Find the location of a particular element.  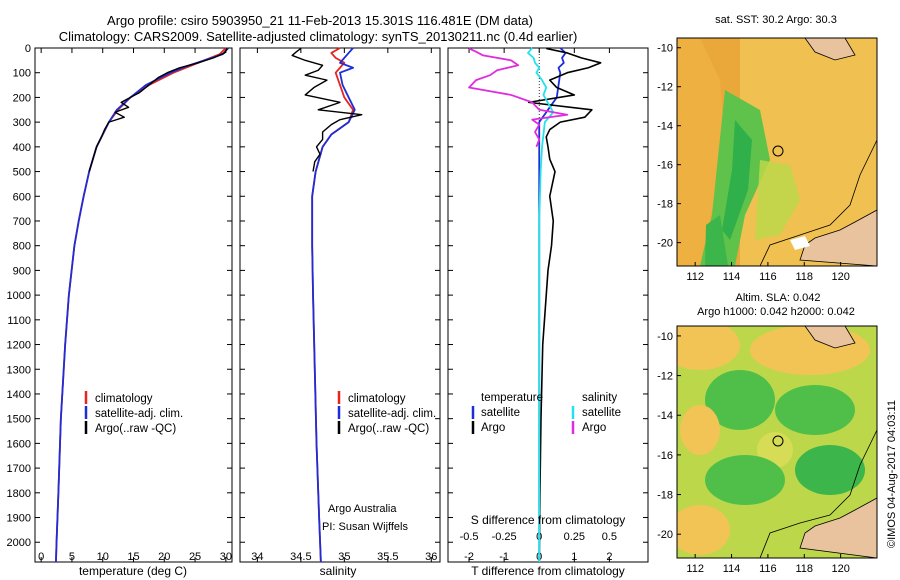

sla-map-frame is located at coordinates (777, 442).